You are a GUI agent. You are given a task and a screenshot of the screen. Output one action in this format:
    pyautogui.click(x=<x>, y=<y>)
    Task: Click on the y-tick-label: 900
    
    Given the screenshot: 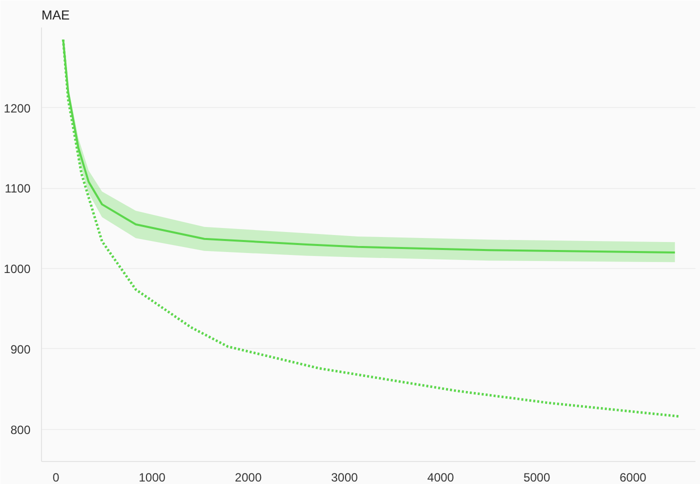 What is the action you would take?
    pyautogui.click(x=20, y=349)
    